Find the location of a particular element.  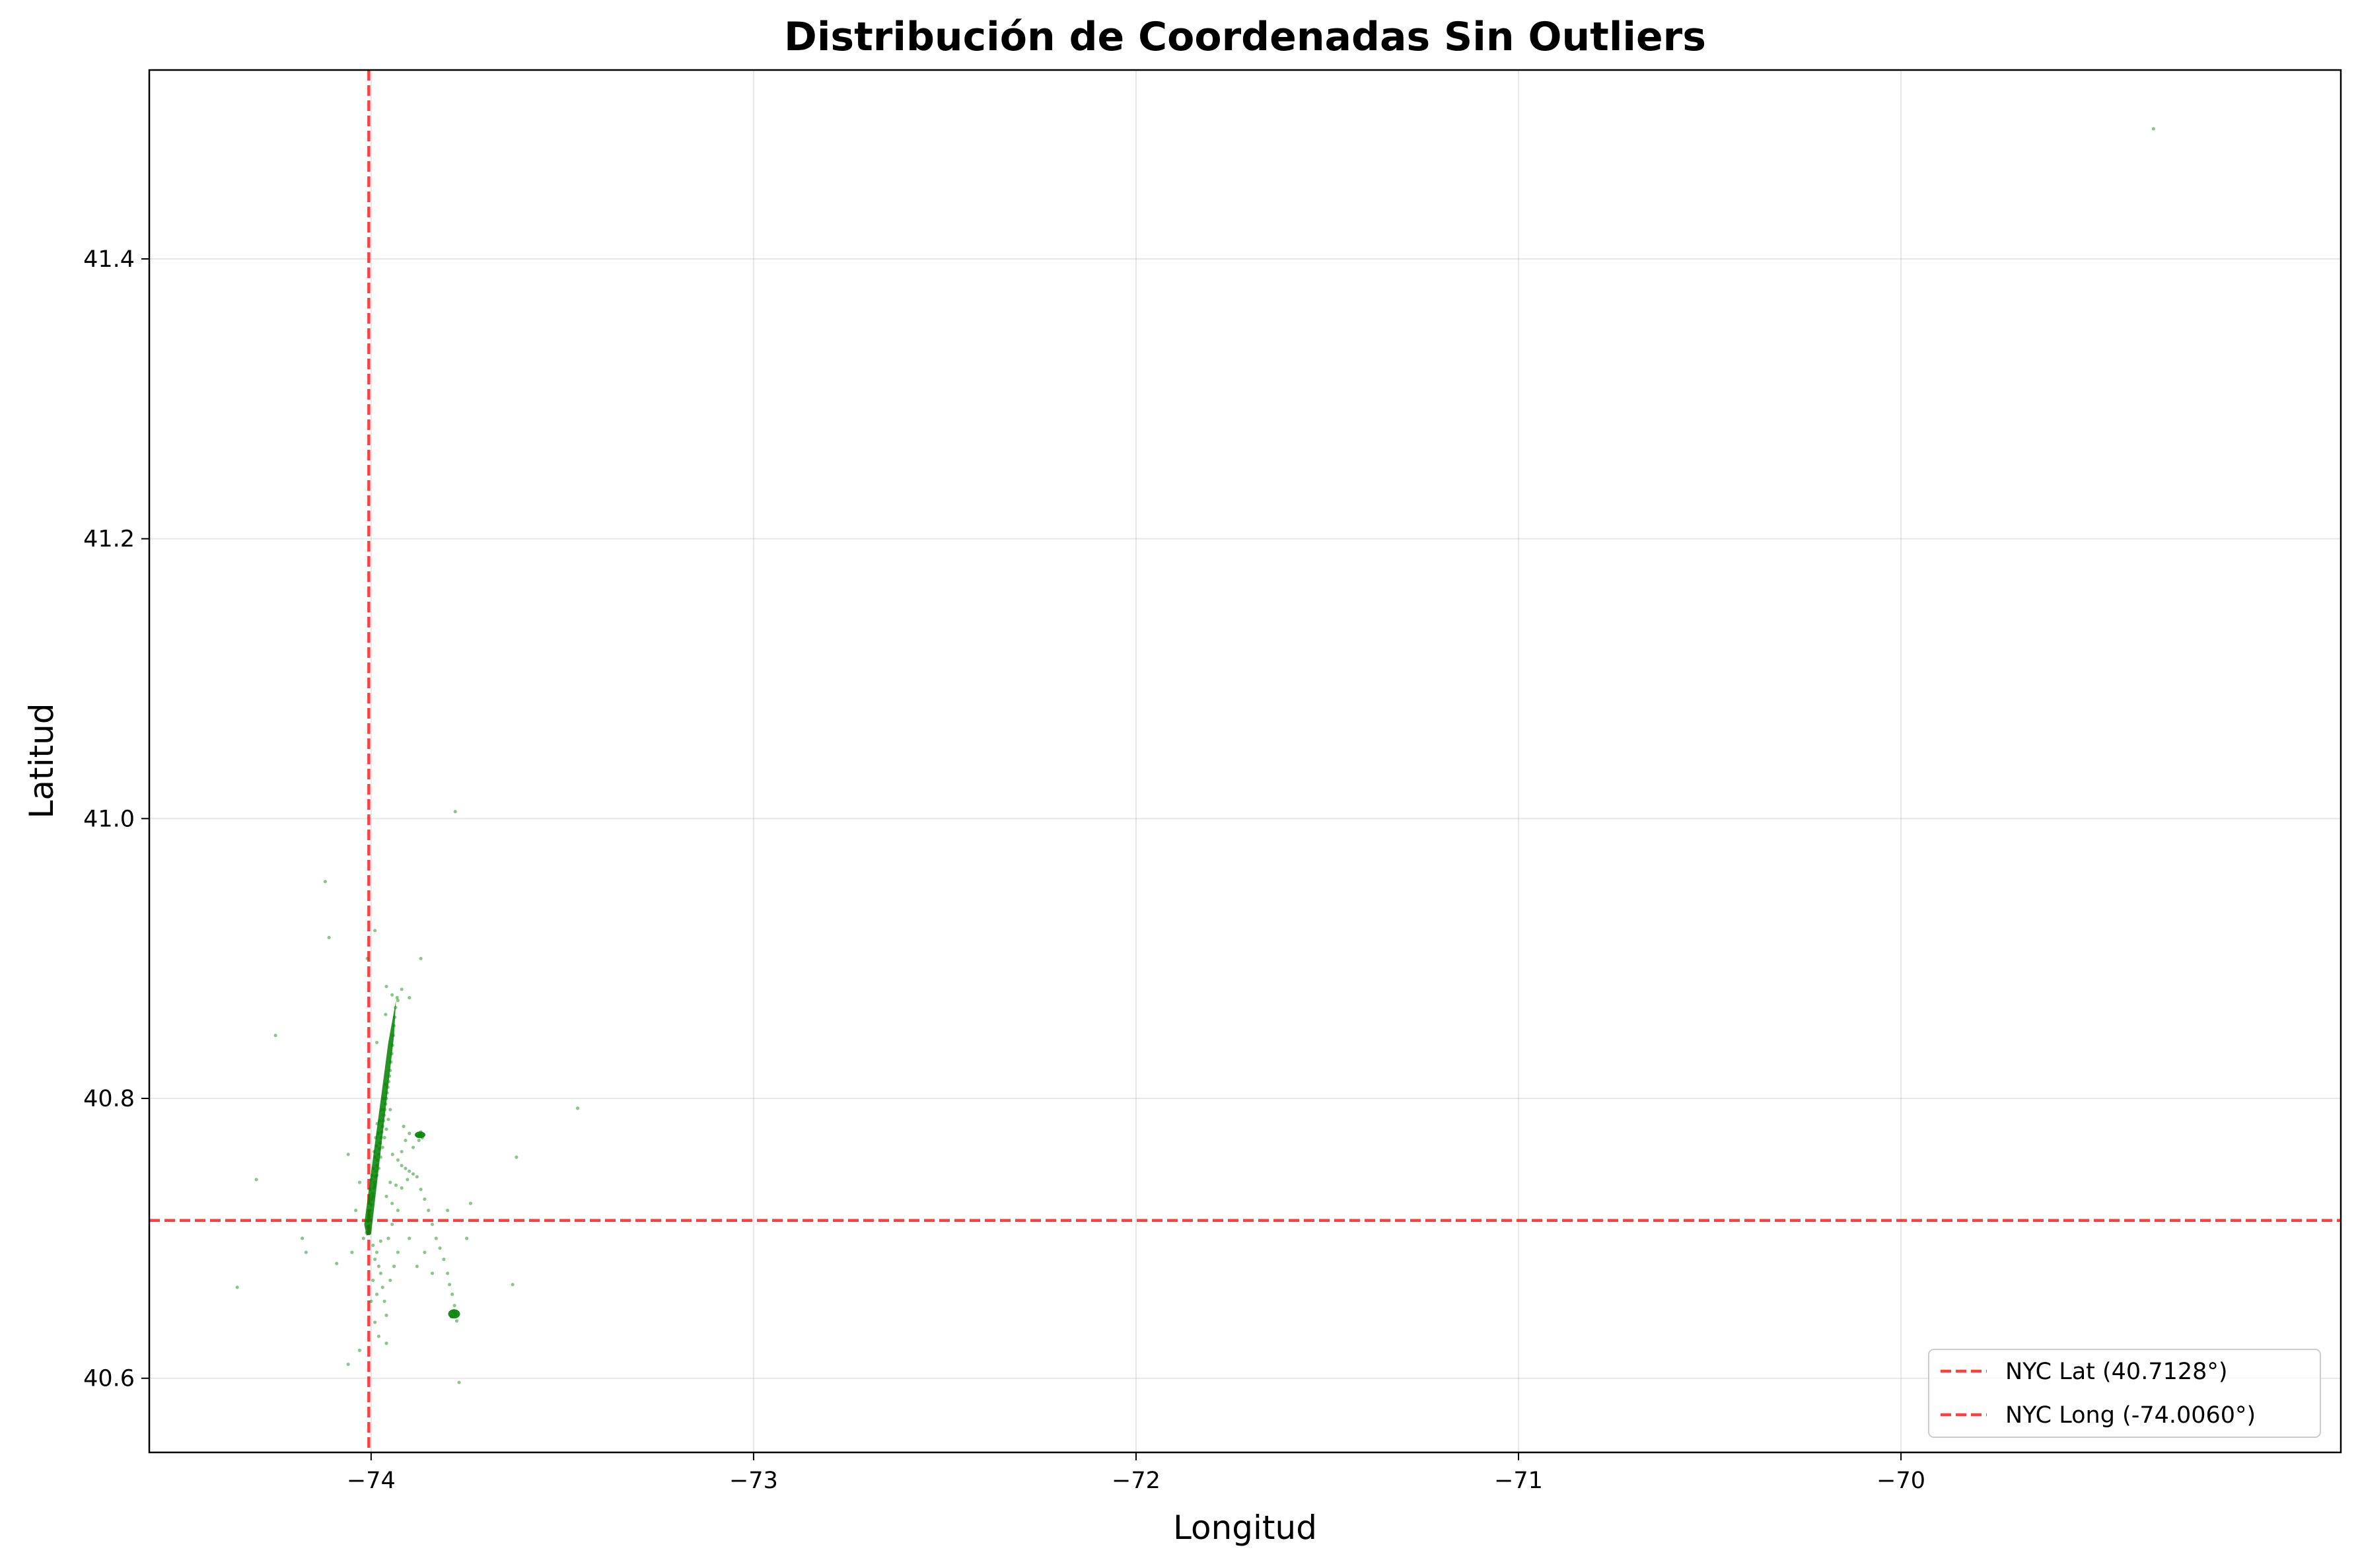

y-tick-label: 40.6 is located at coordinates (109, 1379).